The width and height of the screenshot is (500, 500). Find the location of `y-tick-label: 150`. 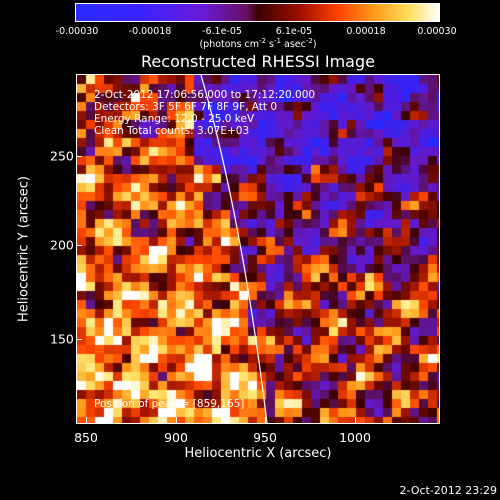

y-tick-label: 150 is located at coordinates (62, 339).